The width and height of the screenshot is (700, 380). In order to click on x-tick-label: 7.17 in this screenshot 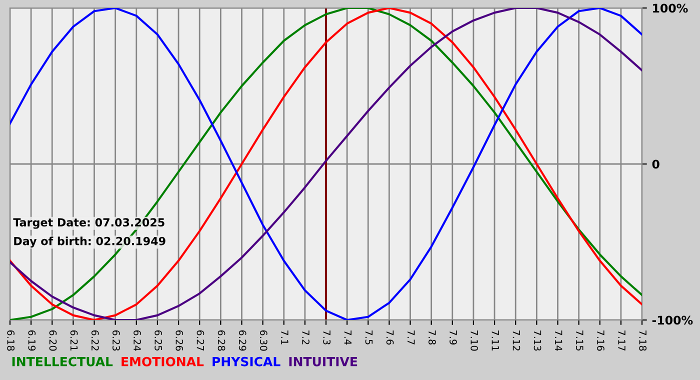, I will do `click(622, 340)`.